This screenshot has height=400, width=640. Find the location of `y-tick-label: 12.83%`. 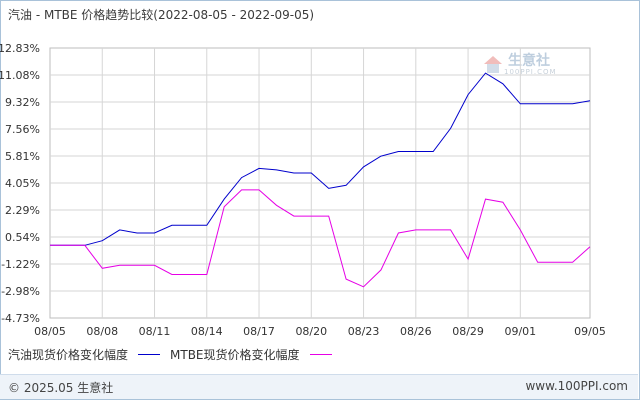

y-tick-label: 12.83% is located at coordinates (20, 48).